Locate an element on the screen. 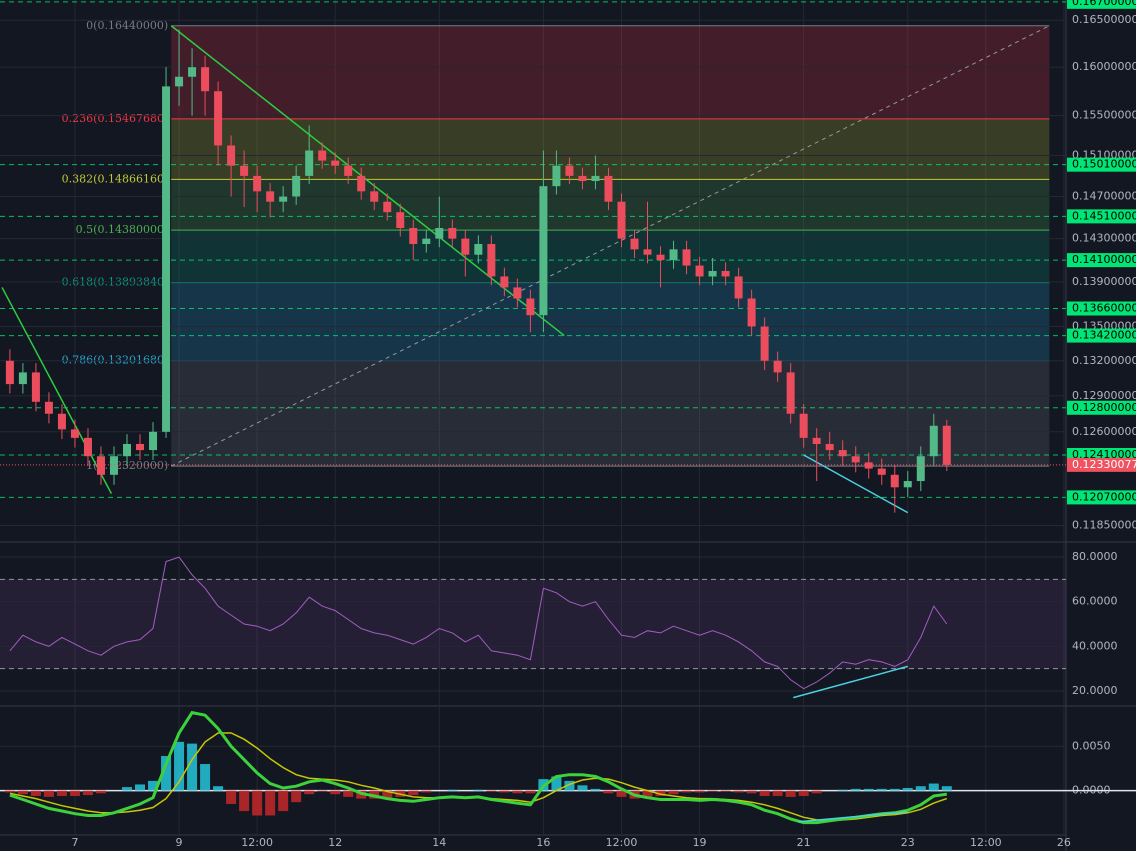 The height and width of the screenshot is (851, 1136). rsi-band is located at coordinates (533, 624).